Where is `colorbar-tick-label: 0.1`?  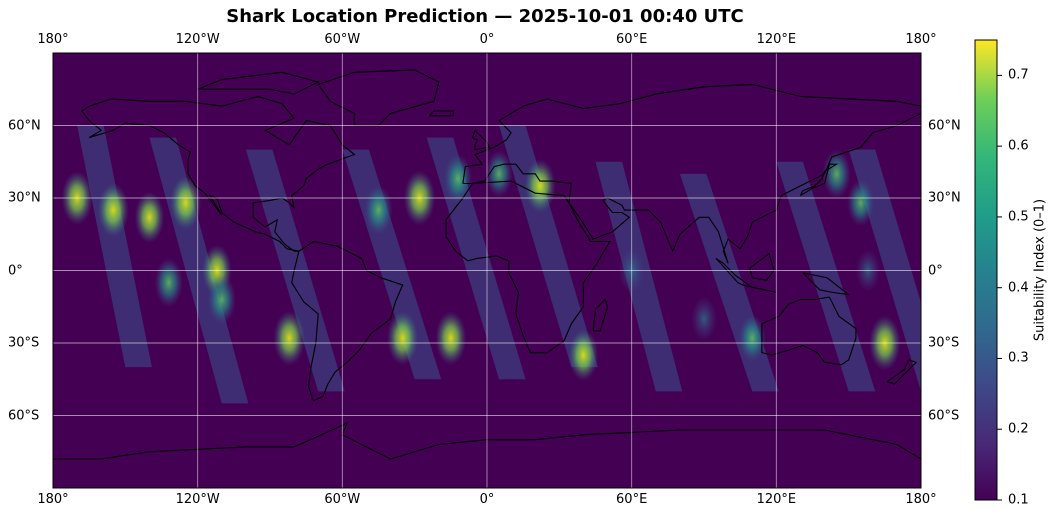 colorbar-tick-label: 0.1 is located at coordinates (1018, 500).